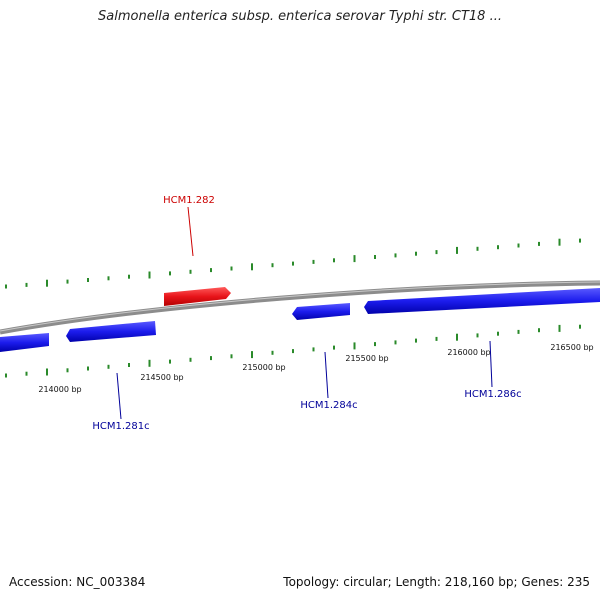 The image size is (600, 600). I want to click on ruler-label-215500: 215500 bp, so click(366, 358).